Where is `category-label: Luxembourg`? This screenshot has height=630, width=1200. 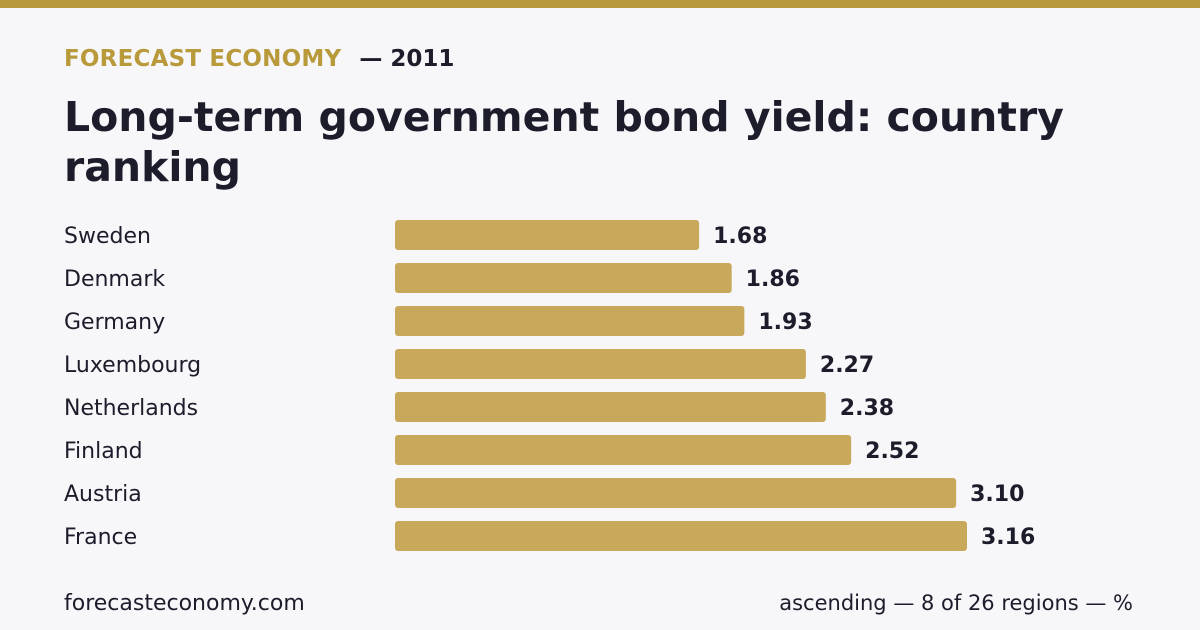
category-label: Luxembourg is located at coordinates (132, 365).